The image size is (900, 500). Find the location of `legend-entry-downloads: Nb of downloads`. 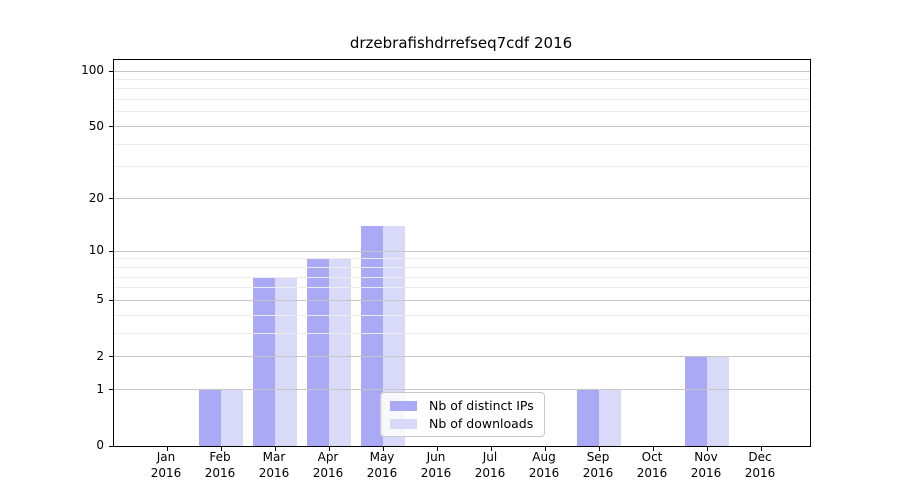

legend-entry-downloads: Nb of downloads is located at coordinates (462, 423).